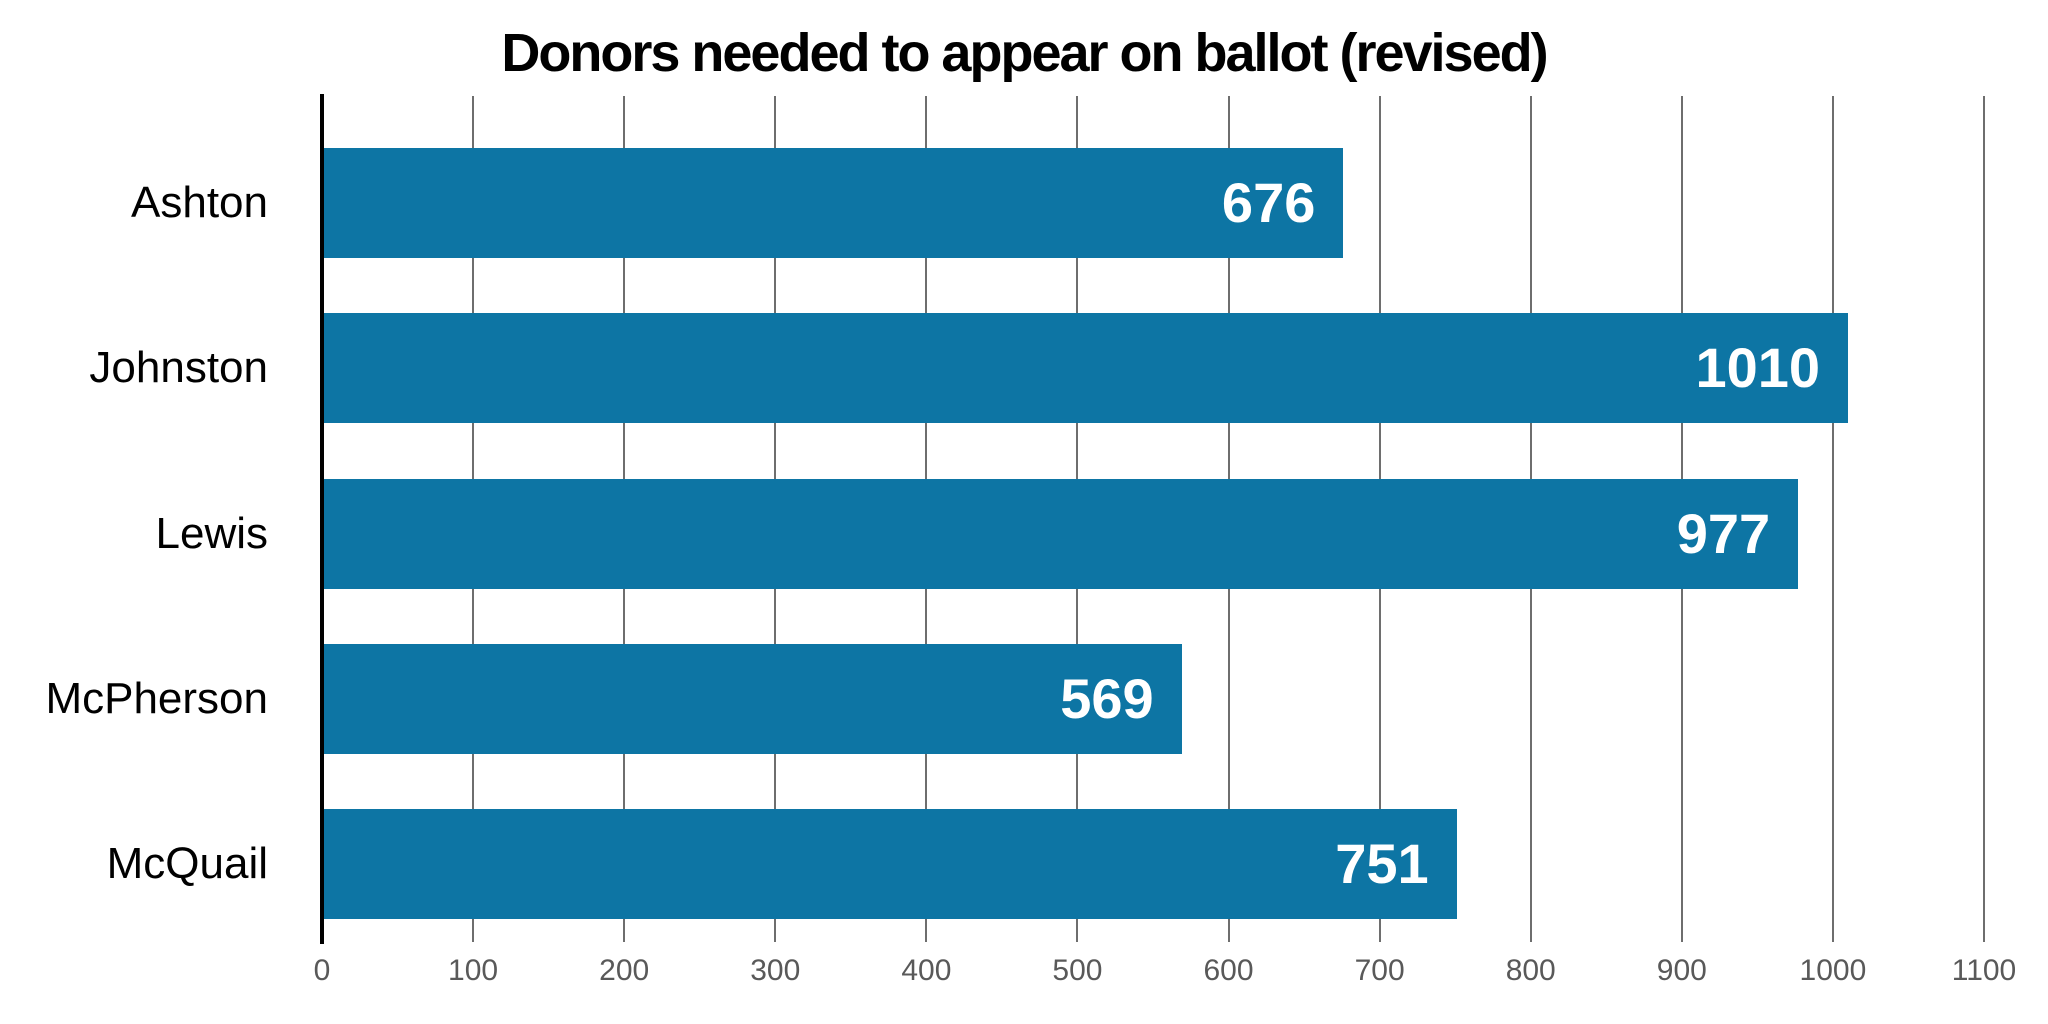 The width and height of the screenshot is (2048, 1024). I want to click on bar-row-ashton: 676 Ashton, so click(1057, 202).